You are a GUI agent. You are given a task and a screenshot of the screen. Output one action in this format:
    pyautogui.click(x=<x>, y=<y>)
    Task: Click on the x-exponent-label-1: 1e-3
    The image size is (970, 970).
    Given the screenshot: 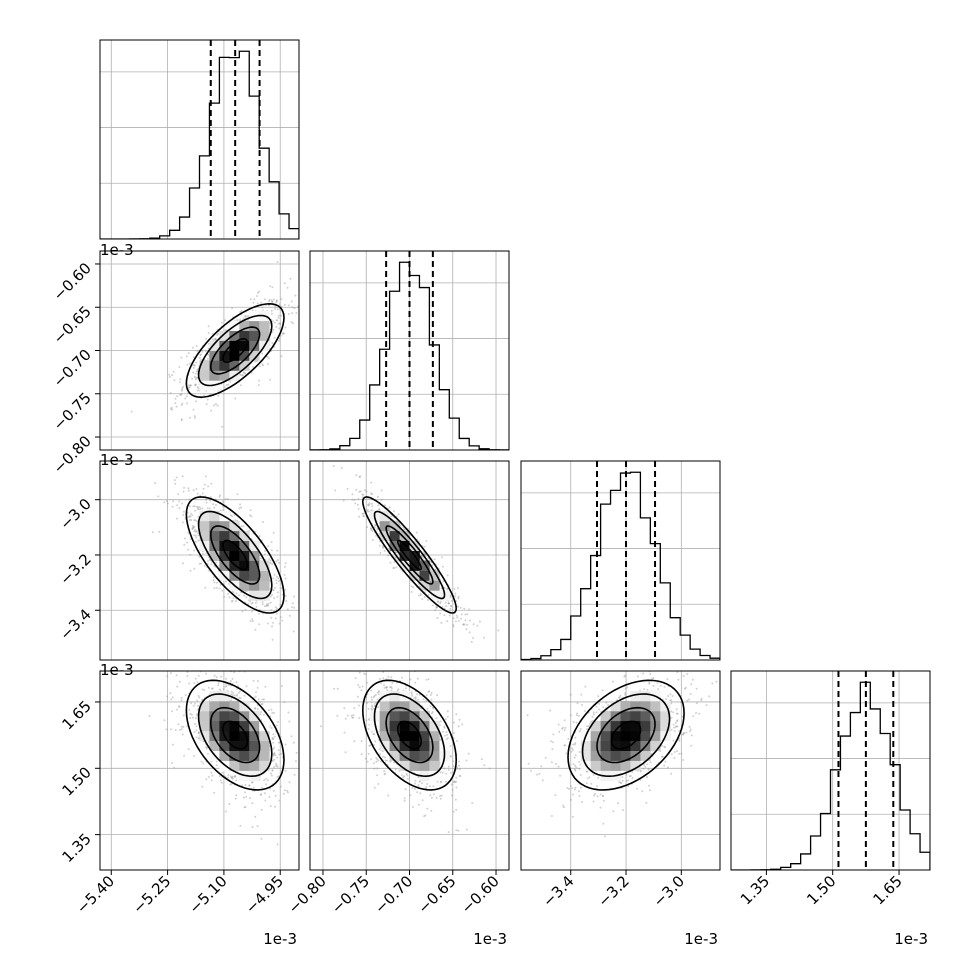 What is the action you would take?
    pyautogui.click(x=490, y=939)
    